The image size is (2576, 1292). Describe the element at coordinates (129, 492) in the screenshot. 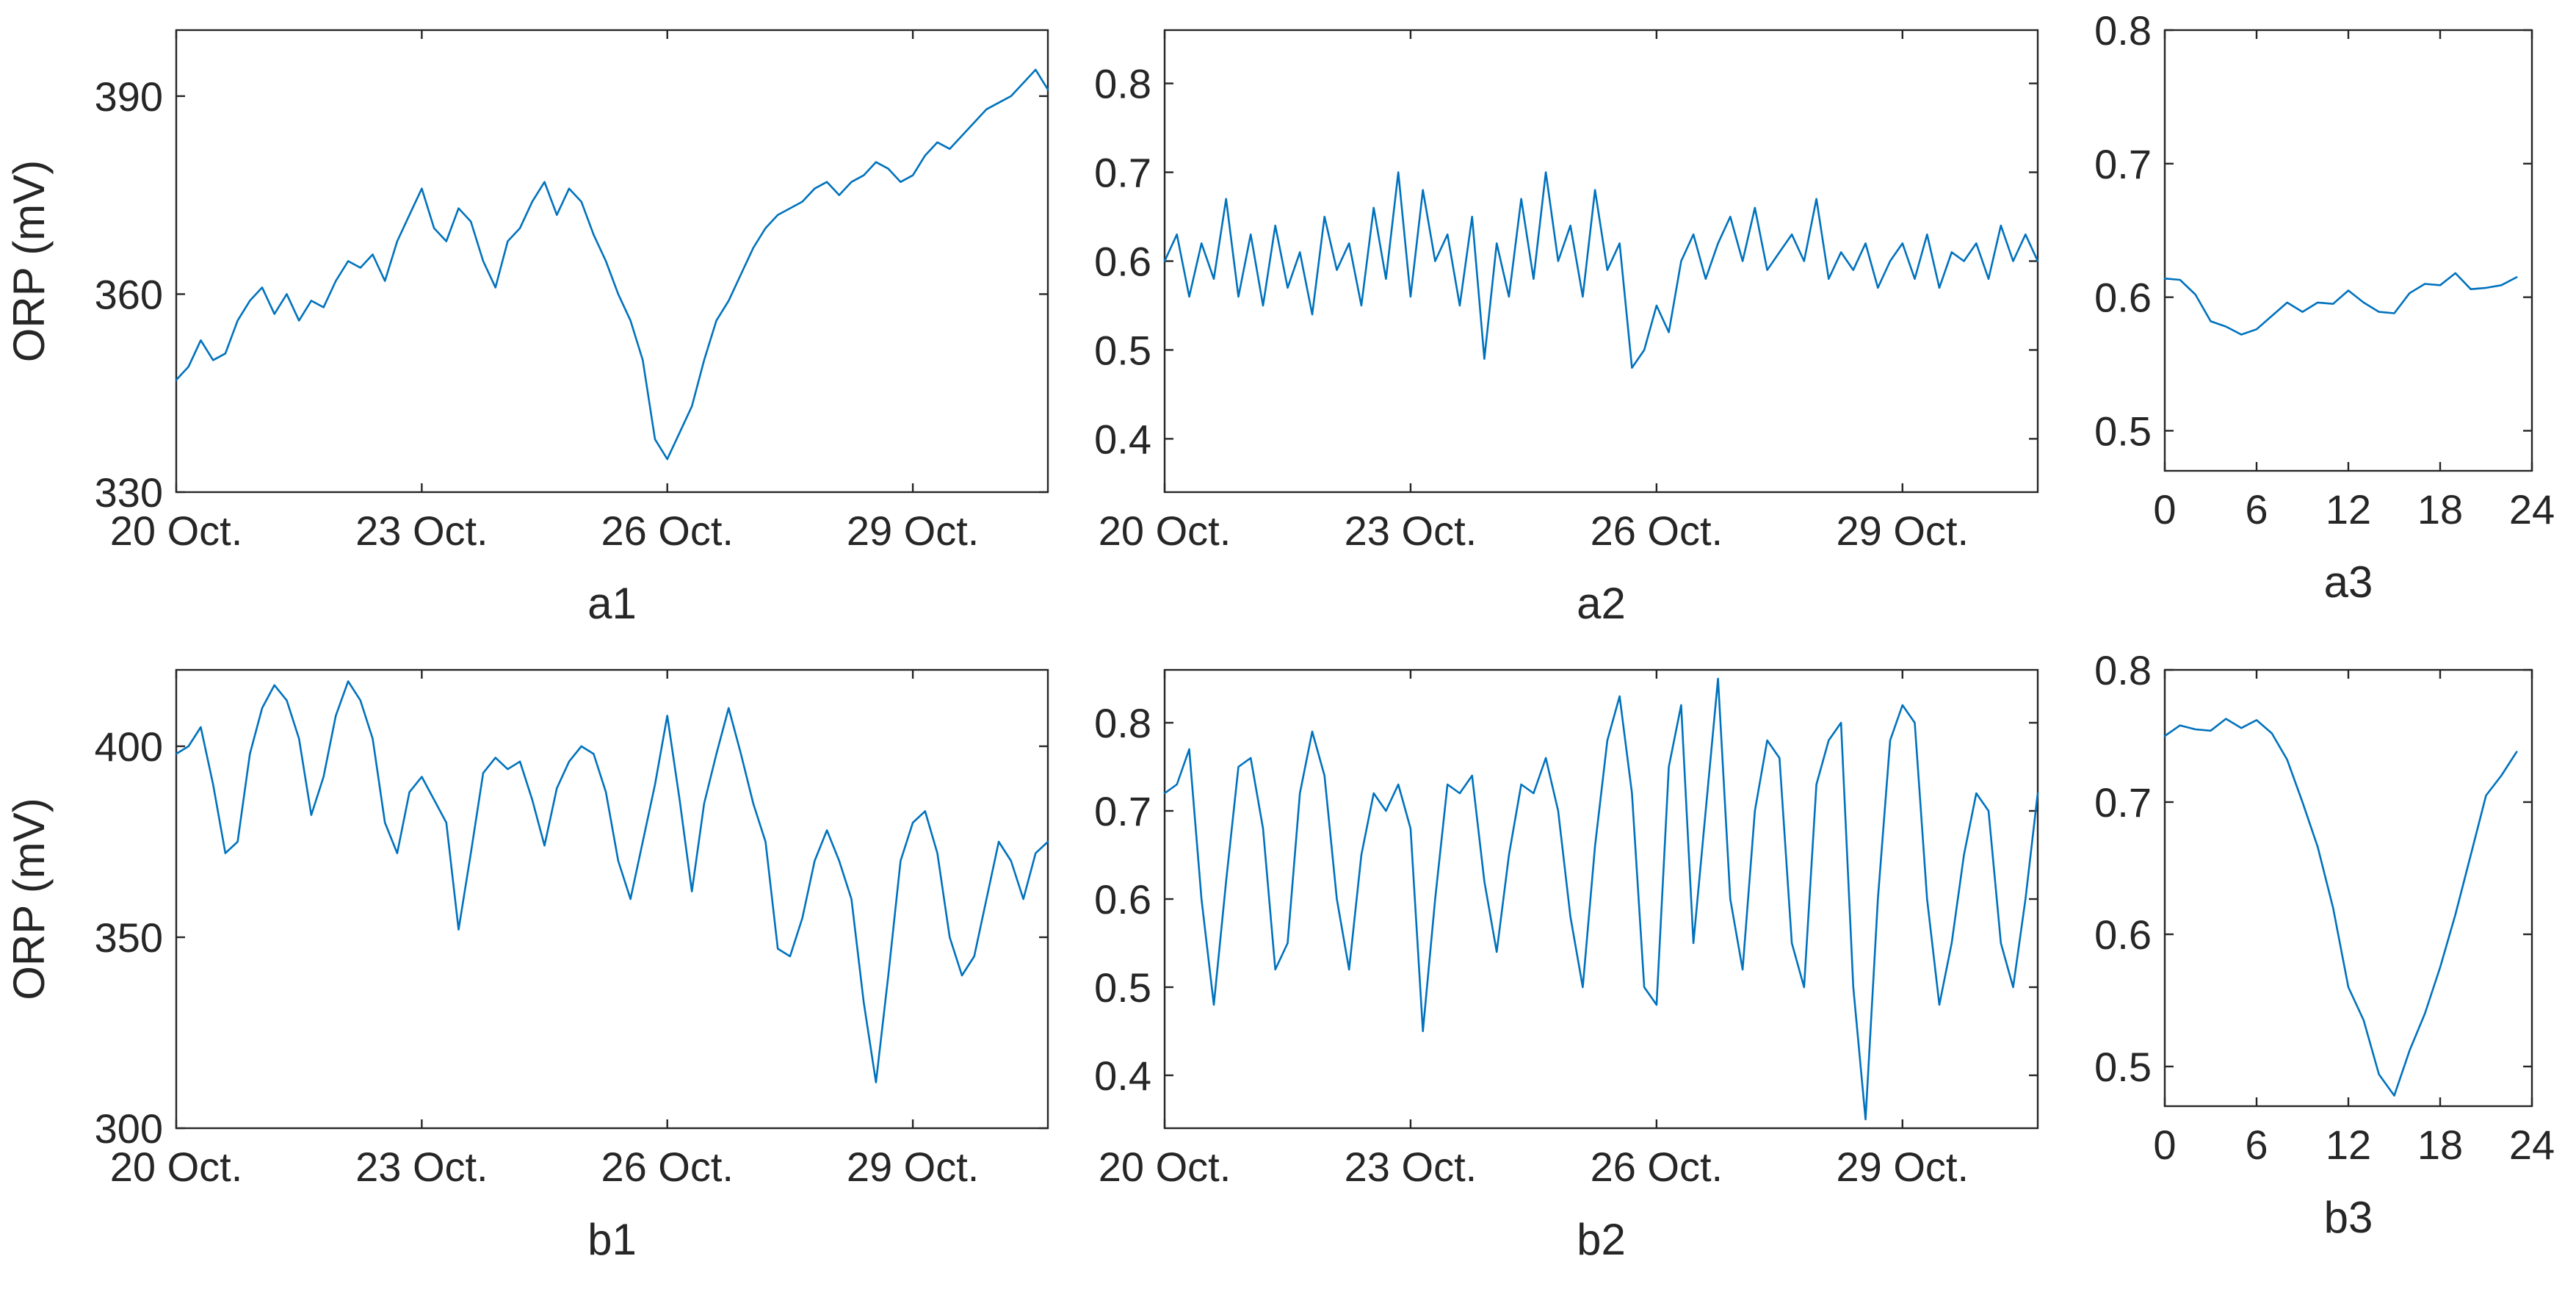

I see `y-tick-label: 330` at that location.